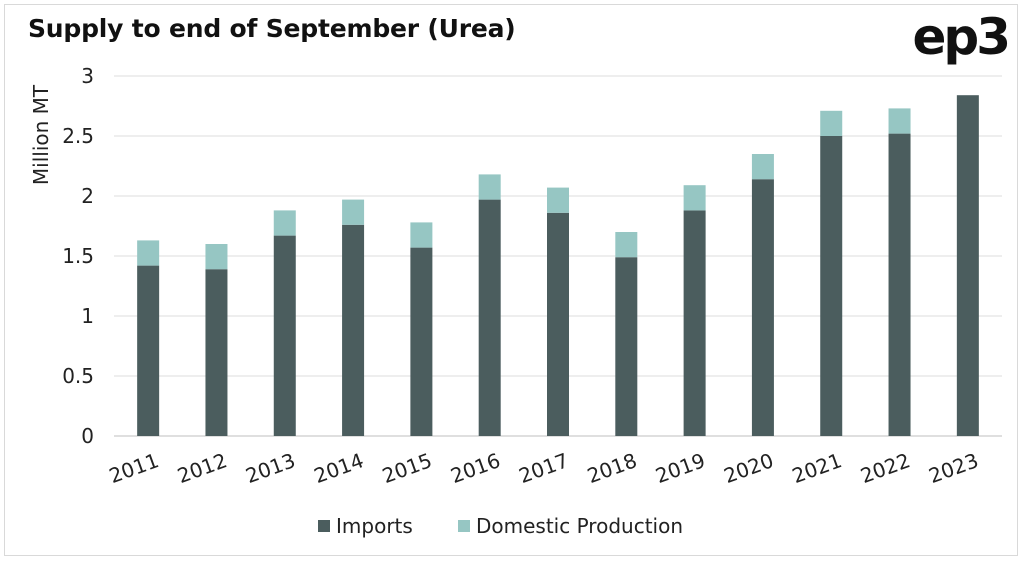 Image resolution: width=1024 pixels, height=562 pixels. I want to click on ep3-logo: ep3, so click(961, 37).